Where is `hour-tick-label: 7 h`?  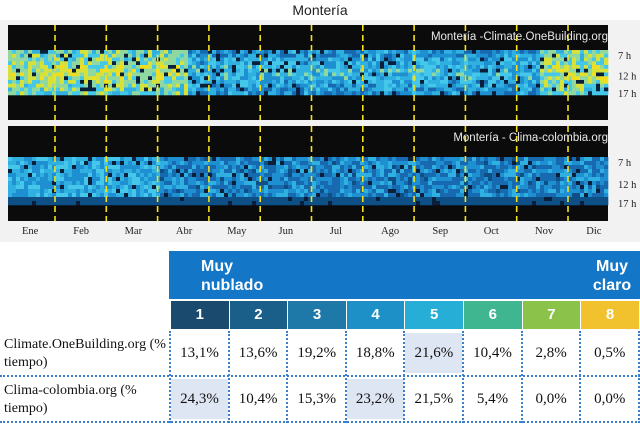 hour-tick-label: 7 h is located at coordinates (625, 56).